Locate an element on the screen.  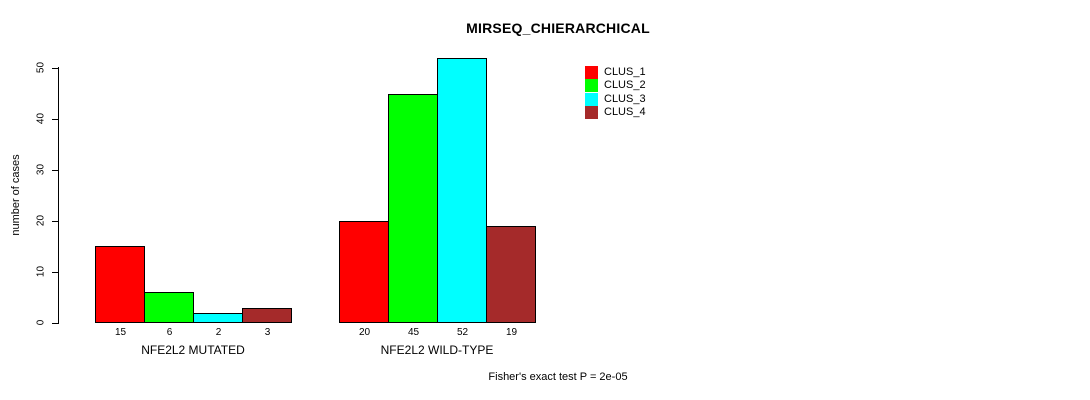
legend-label: CLUS_2 is located at coordinates (625, 85).